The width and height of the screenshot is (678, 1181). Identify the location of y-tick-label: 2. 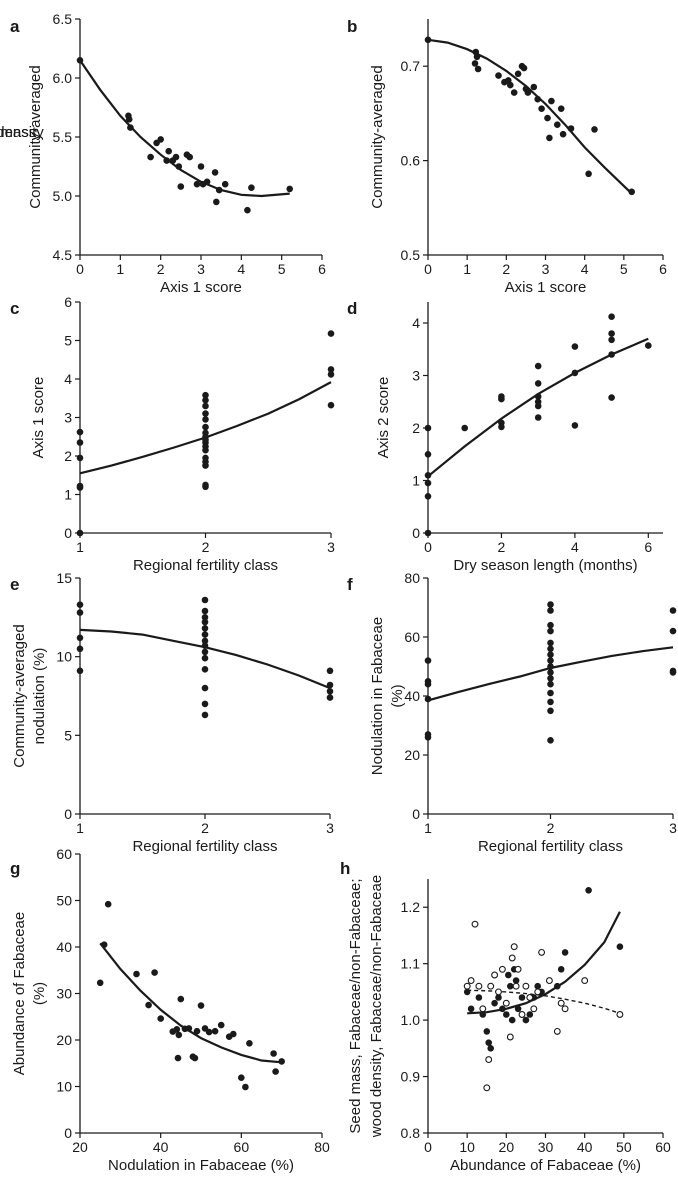
(68, 456).